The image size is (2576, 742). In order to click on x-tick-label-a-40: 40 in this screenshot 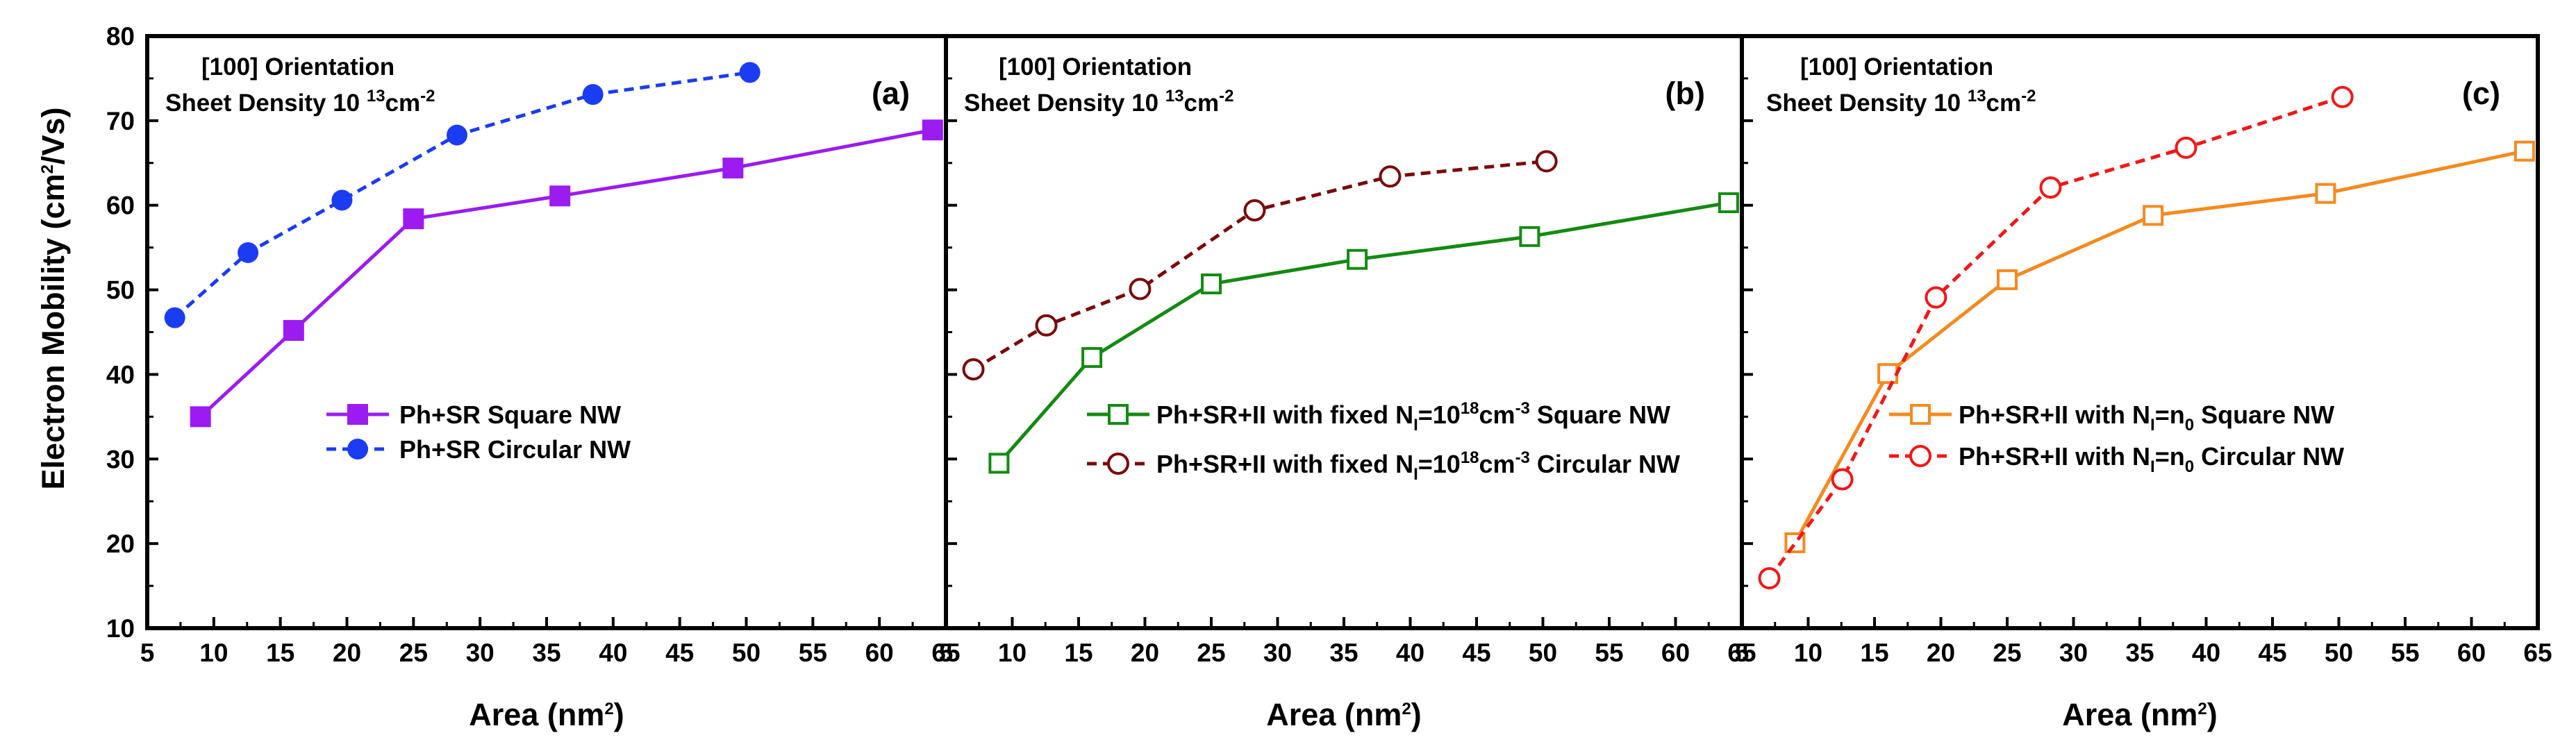, I will do `click(613, 653)`.